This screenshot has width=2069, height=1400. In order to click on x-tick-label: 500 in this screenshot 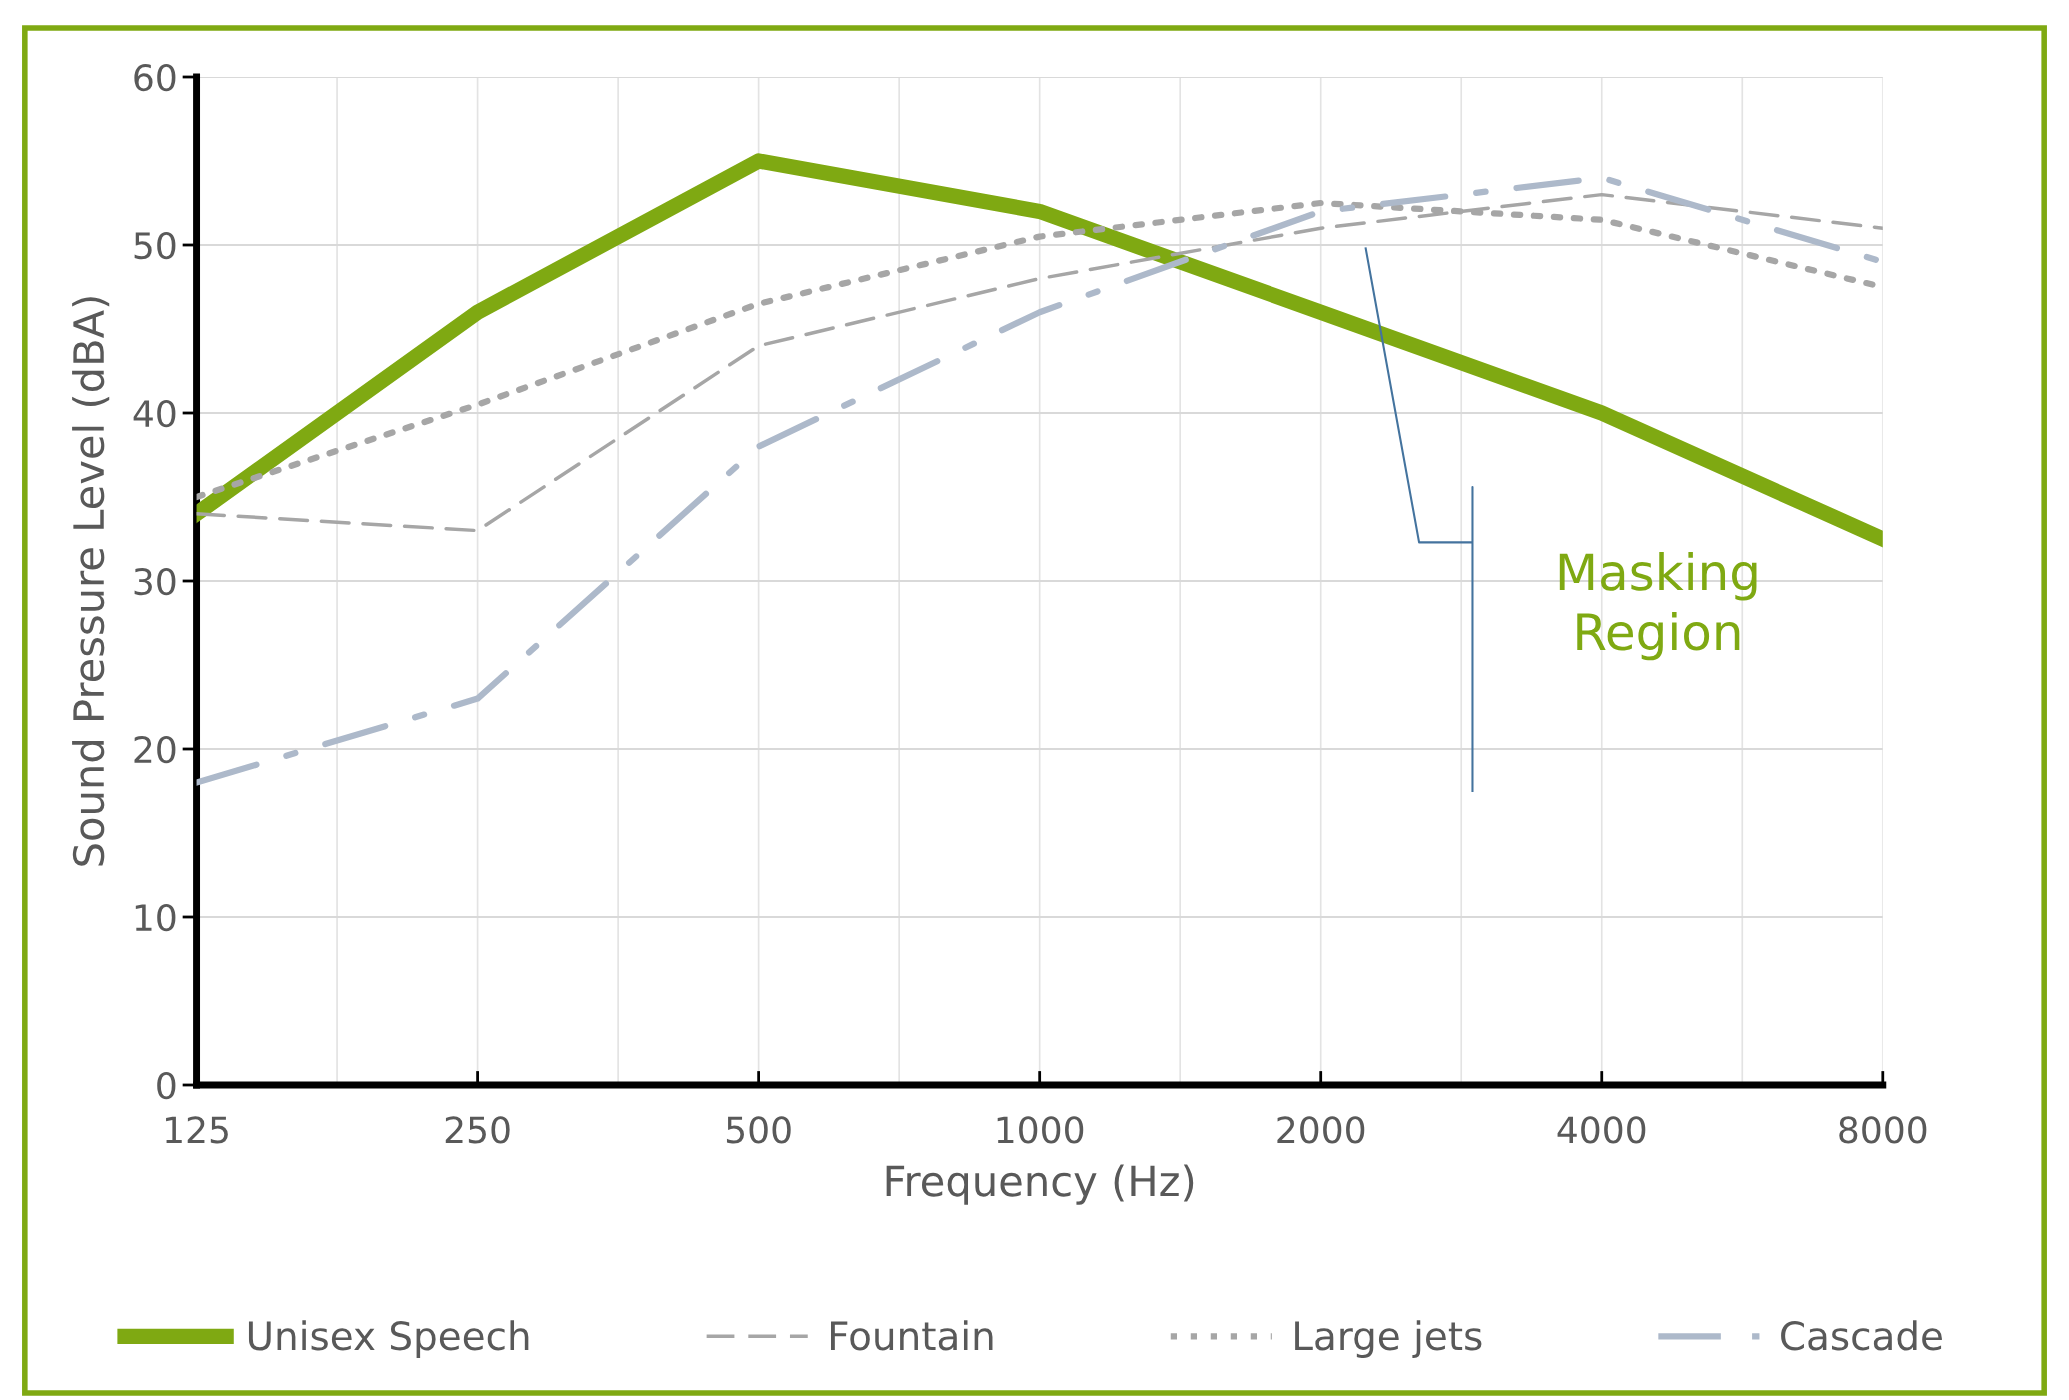, I will do `click(758, 1130)`.